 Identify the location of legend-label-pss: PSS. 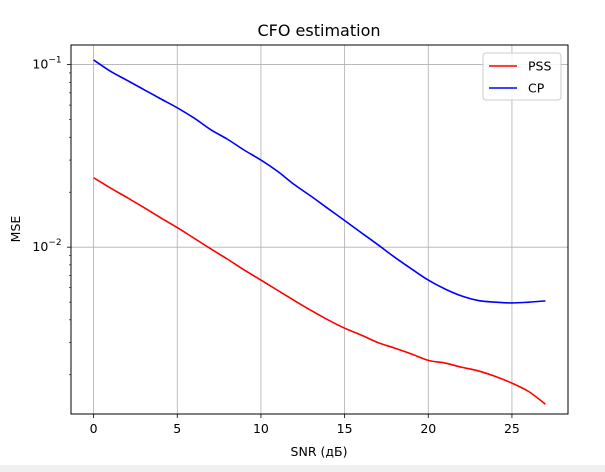
(539, 66).